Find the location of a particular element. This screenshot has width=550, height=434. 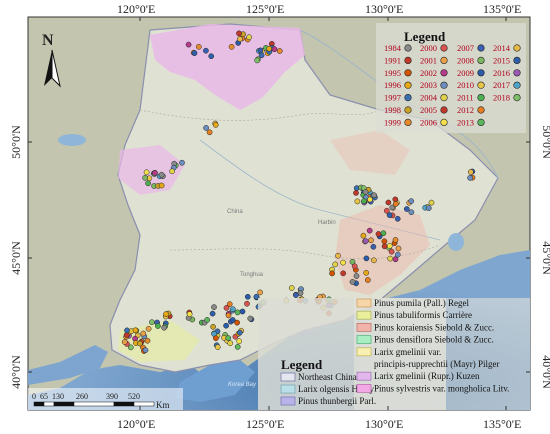

place-china: China is located at coordinates (235, 212).